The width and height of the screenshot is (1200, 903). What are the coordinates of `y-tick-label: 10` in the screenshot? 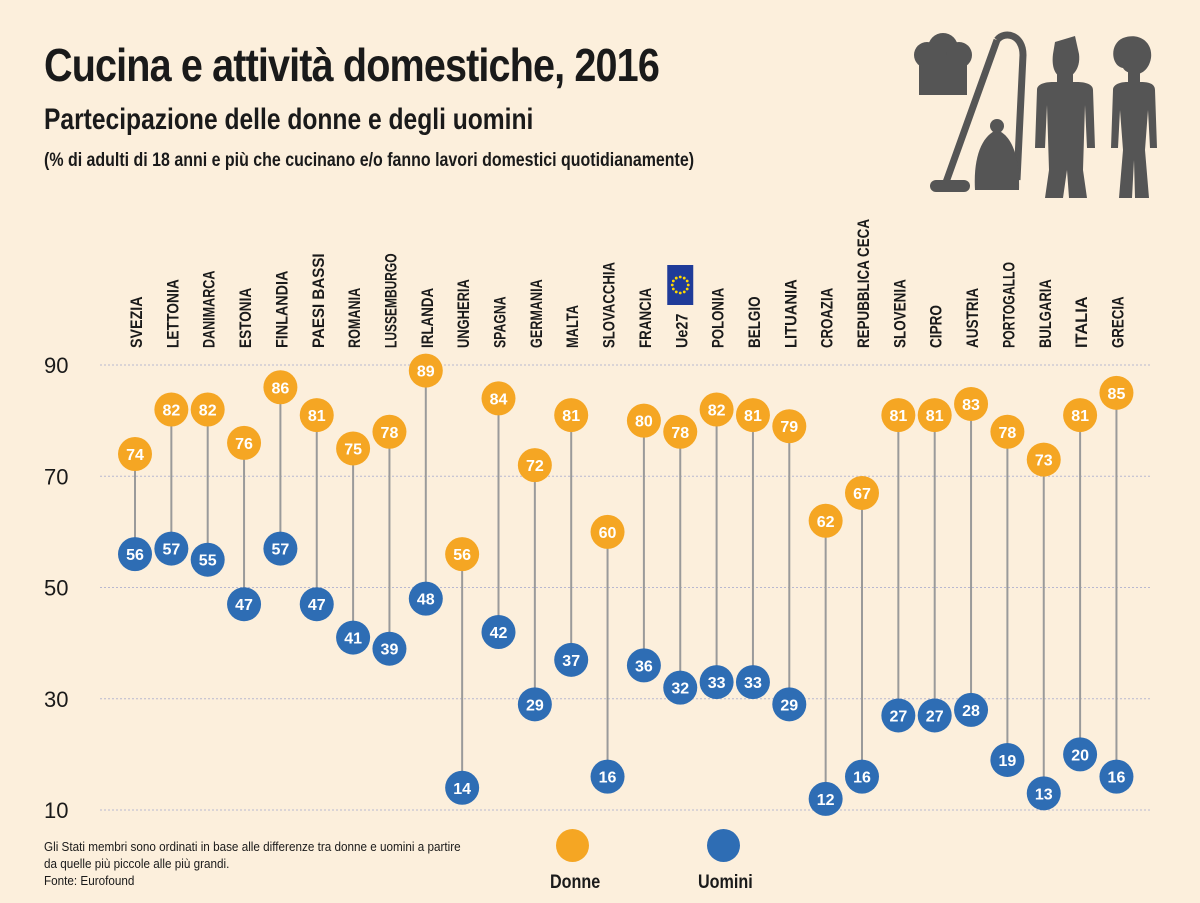 It's located at (56, 810).